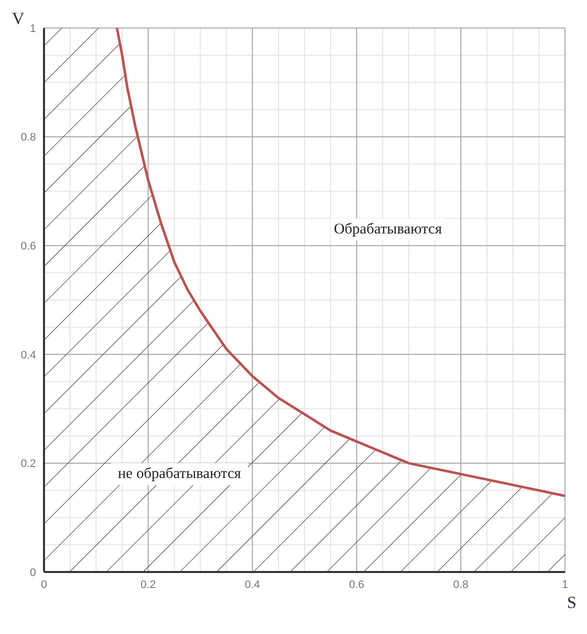  Describe the element at coordinates (44, 584) in the screenshot. I see `x-tick-label: 0` at that location.